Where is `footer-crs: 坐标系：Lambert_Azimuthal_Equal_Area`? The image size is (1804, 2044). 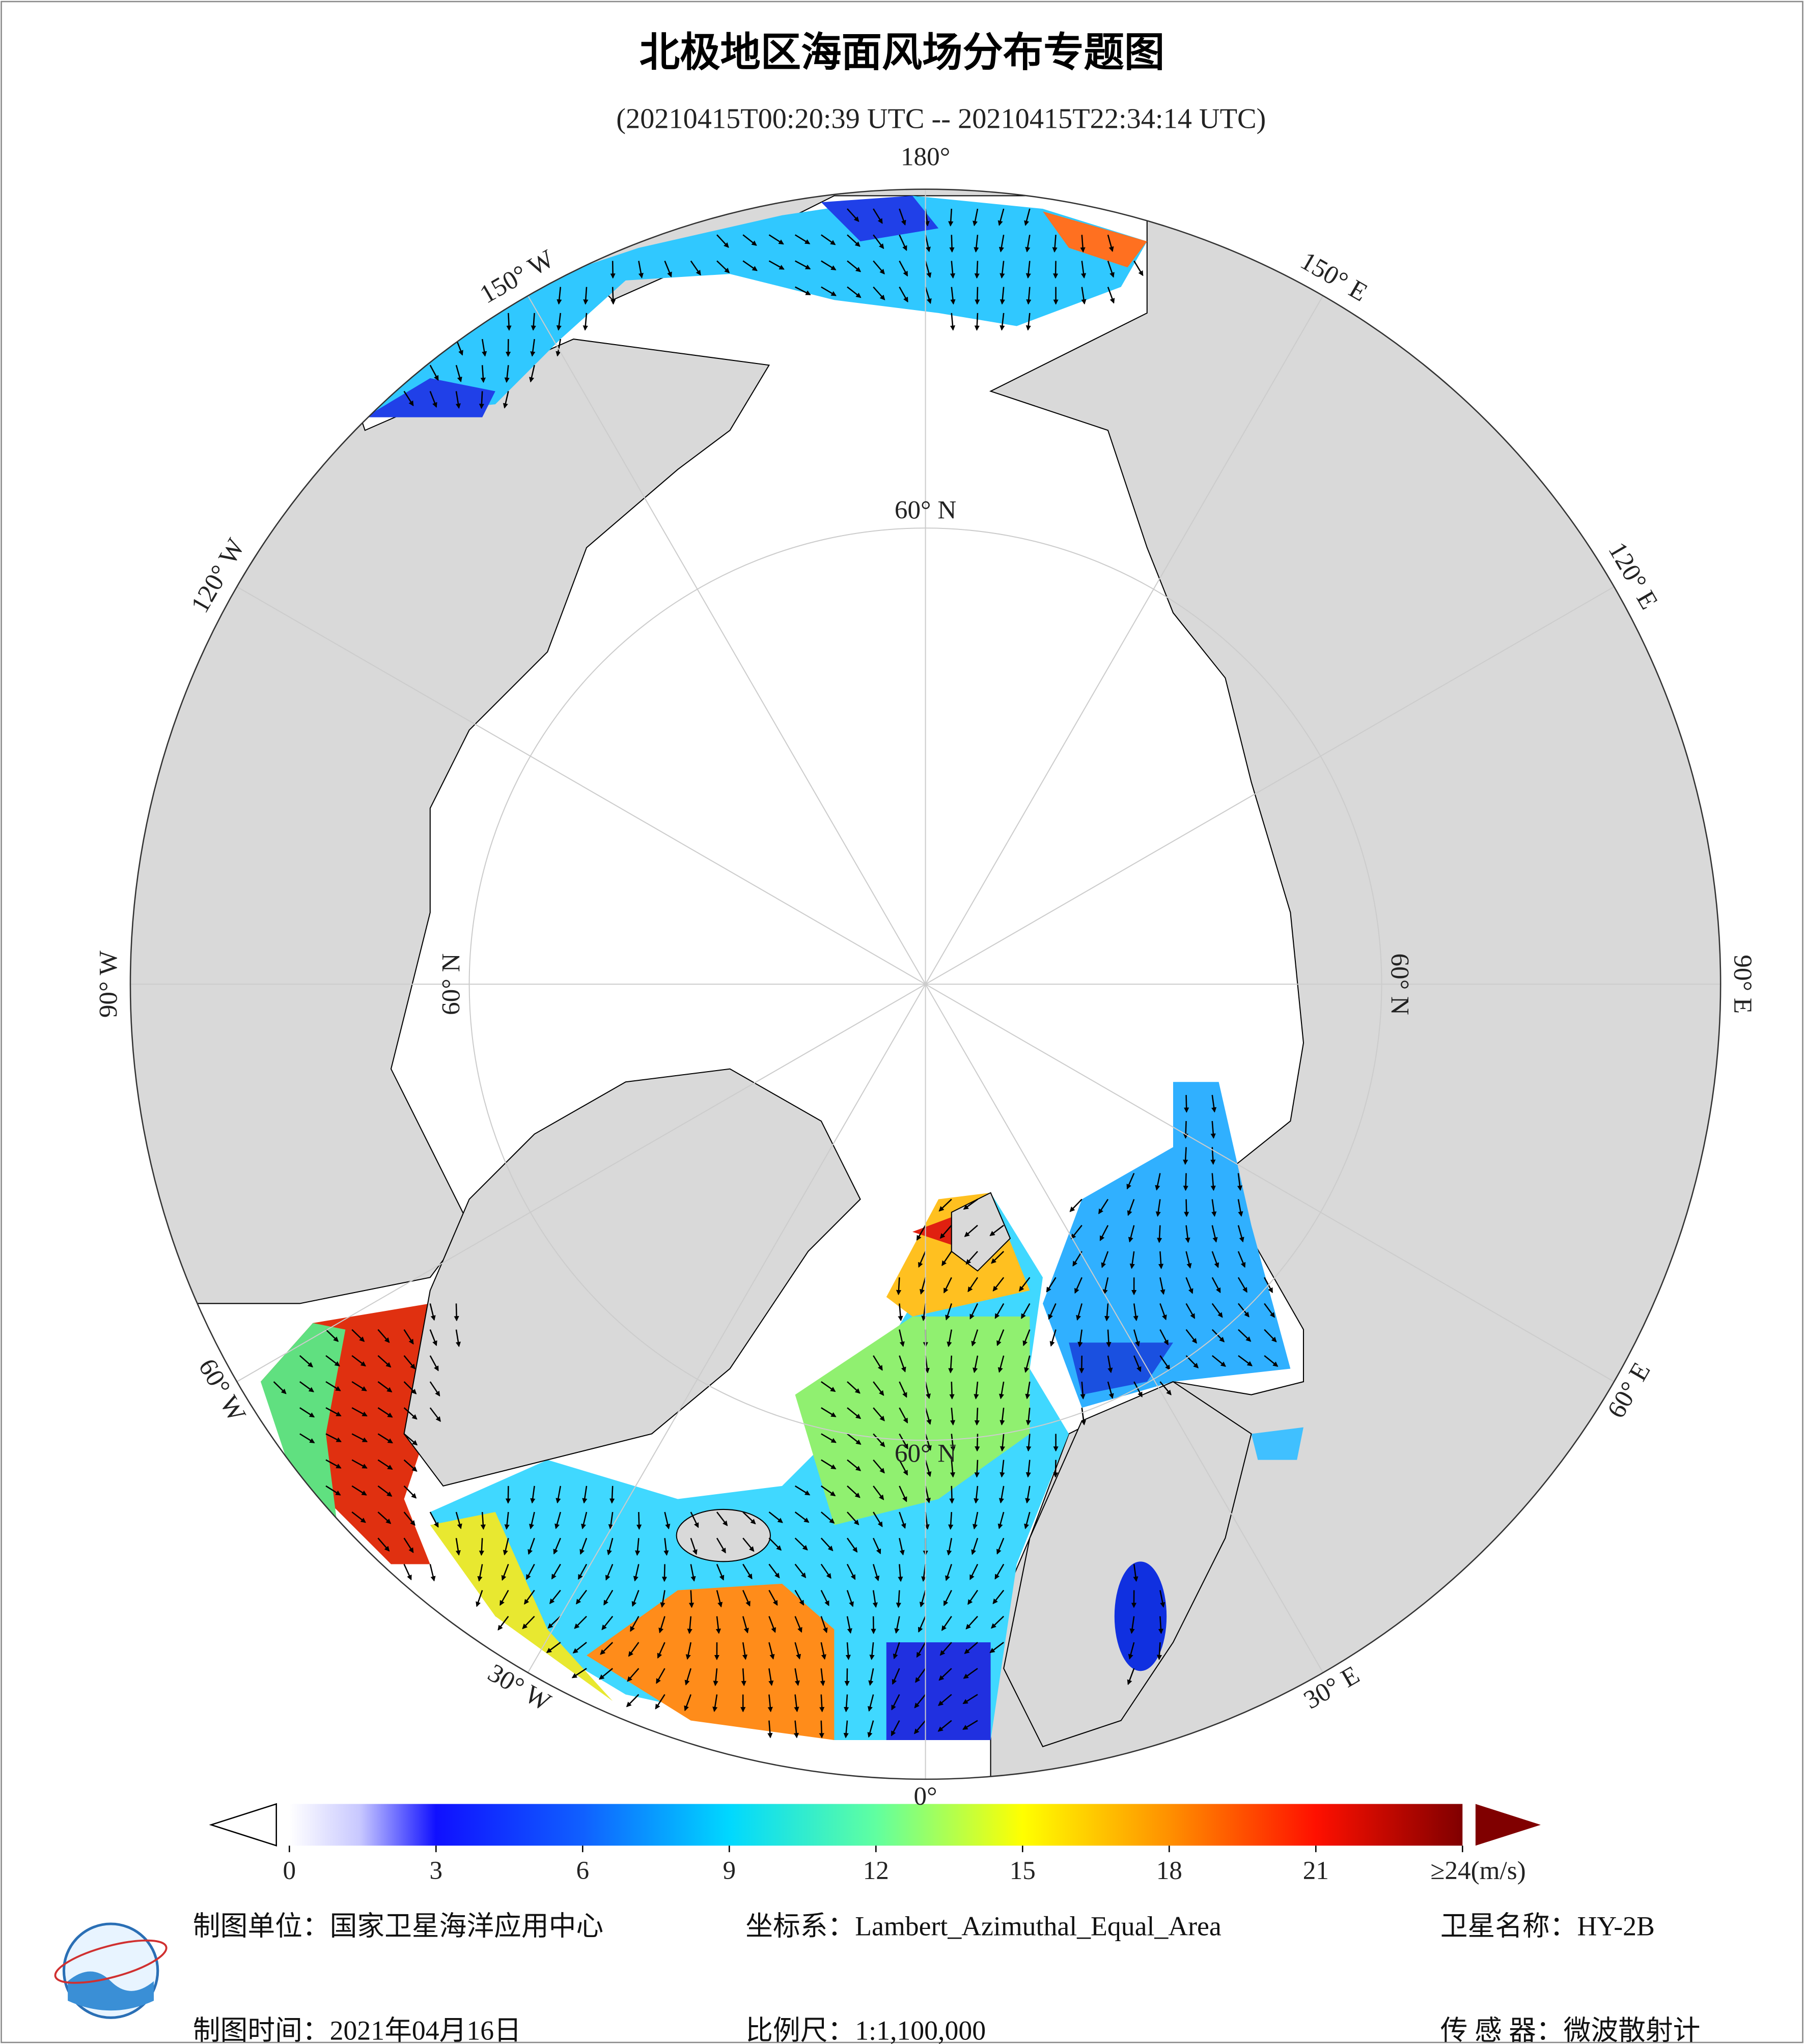
footer-crs: 坐标系：Lambert_Azimuthal_Equal_Area is located at coordinates (983, 1926).